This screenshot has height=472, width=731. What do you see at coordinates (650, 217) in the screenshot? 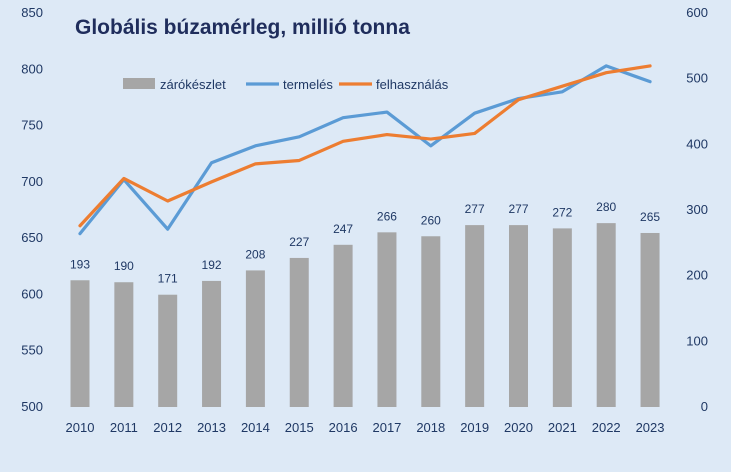
I see `bar-label-2023: 265` at bounding box center [650, 217].